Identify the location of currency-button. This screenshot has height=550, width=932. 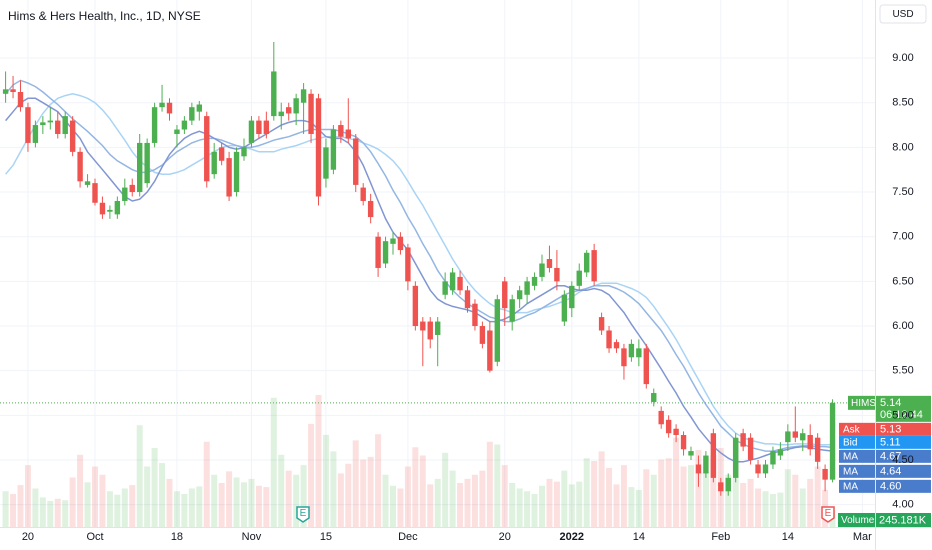
(903, 14).